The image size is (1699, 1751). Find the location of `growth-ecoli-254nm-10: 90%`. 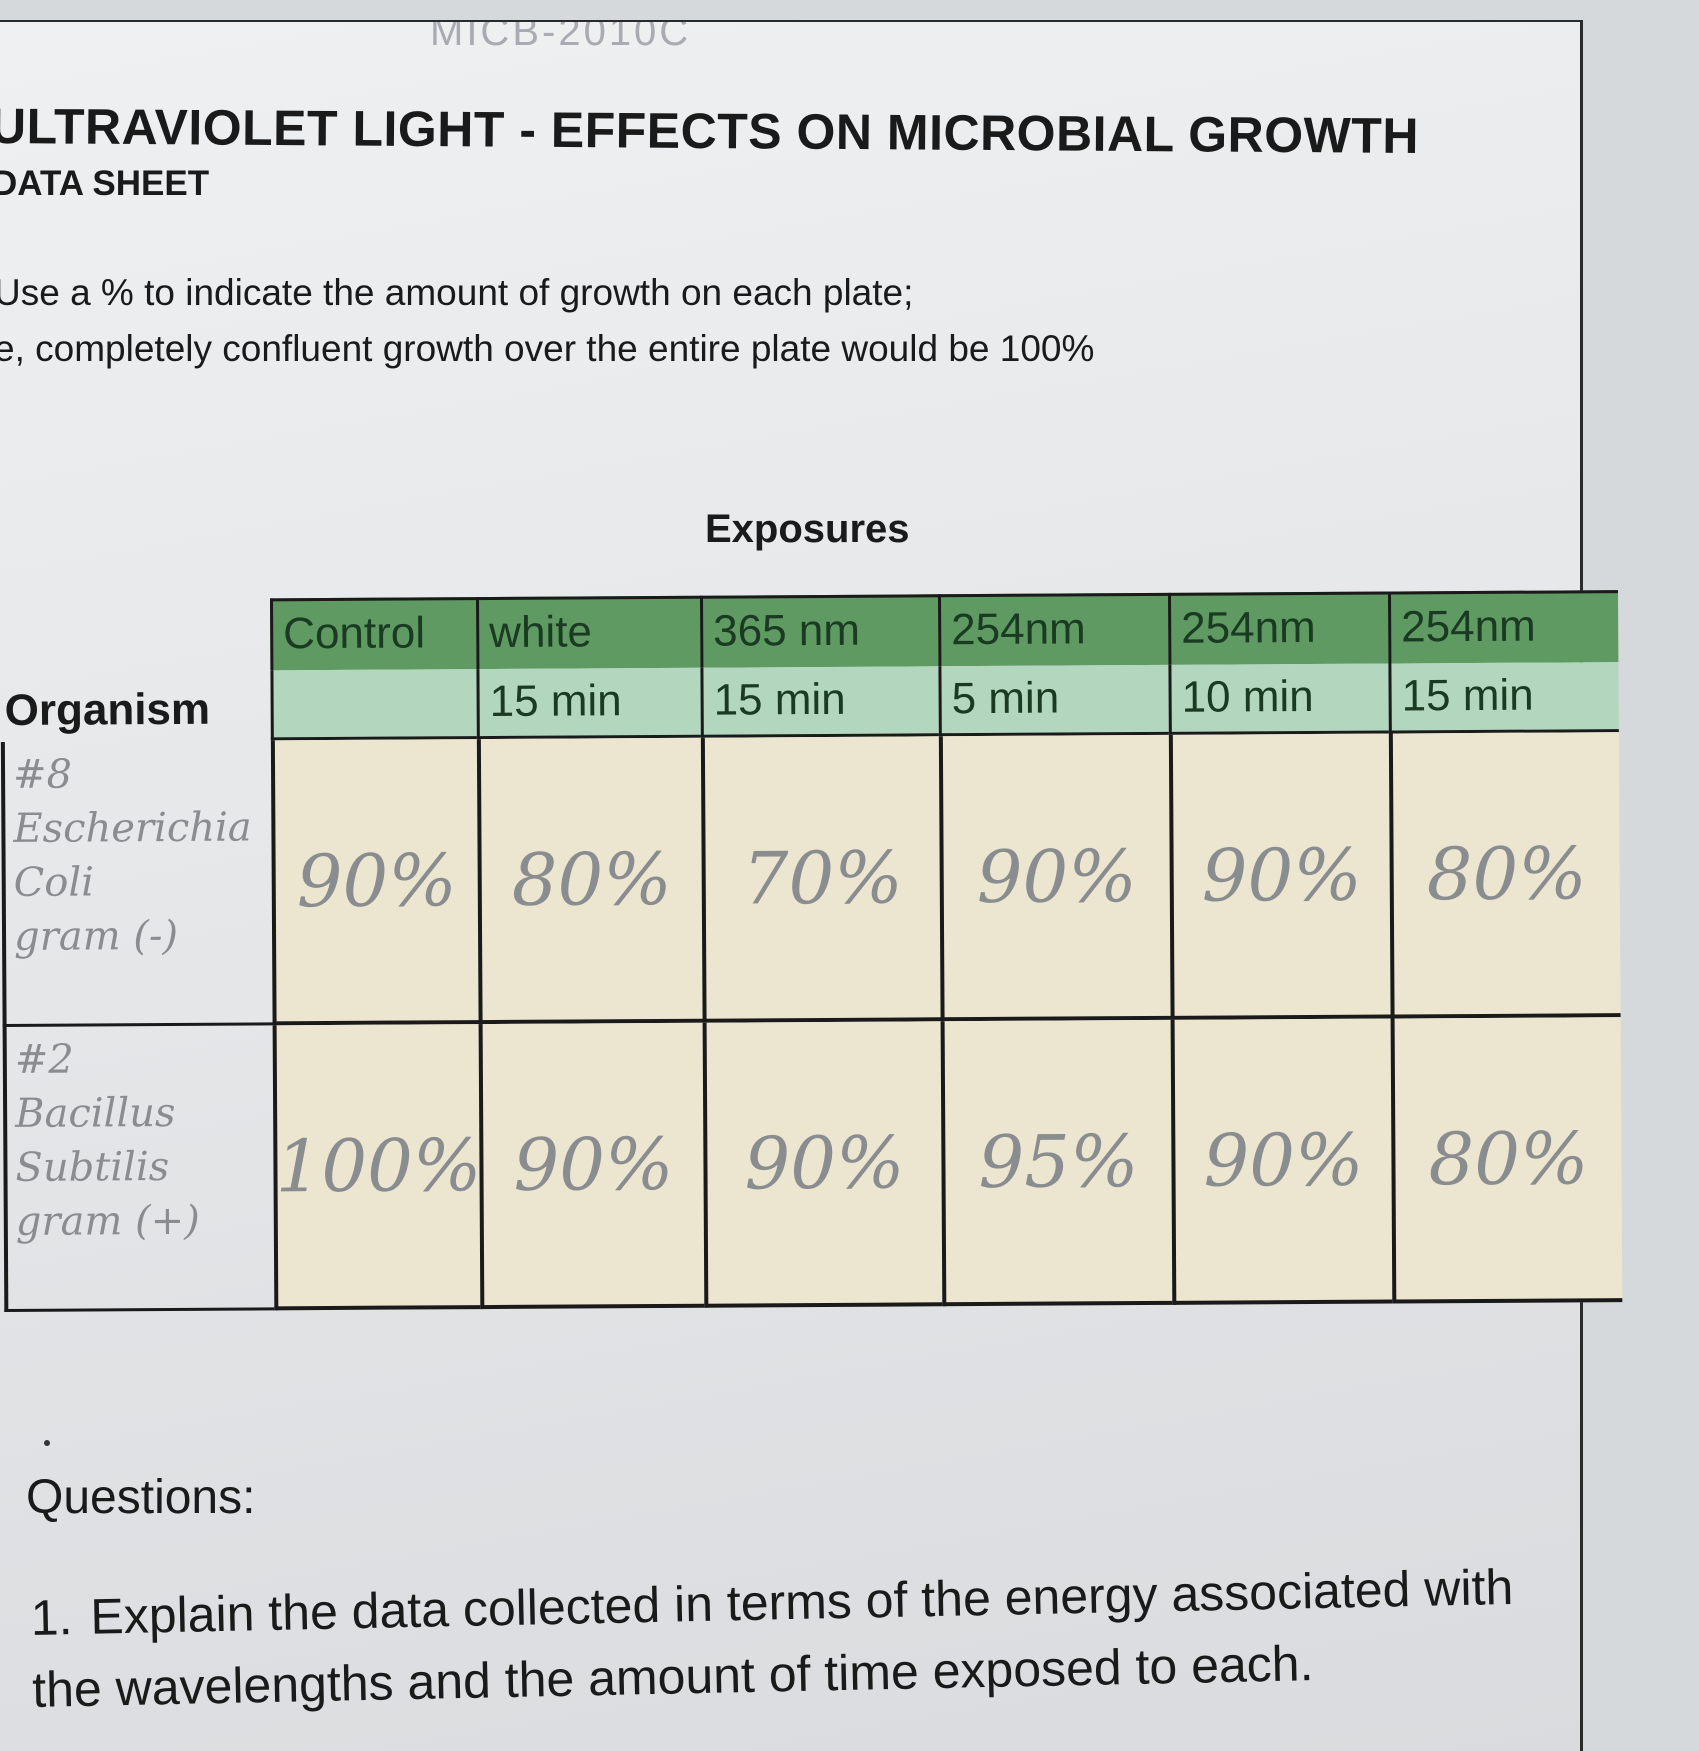

growth-ecoli-254nm-10: 90% is located at coordinates (1279, 876).